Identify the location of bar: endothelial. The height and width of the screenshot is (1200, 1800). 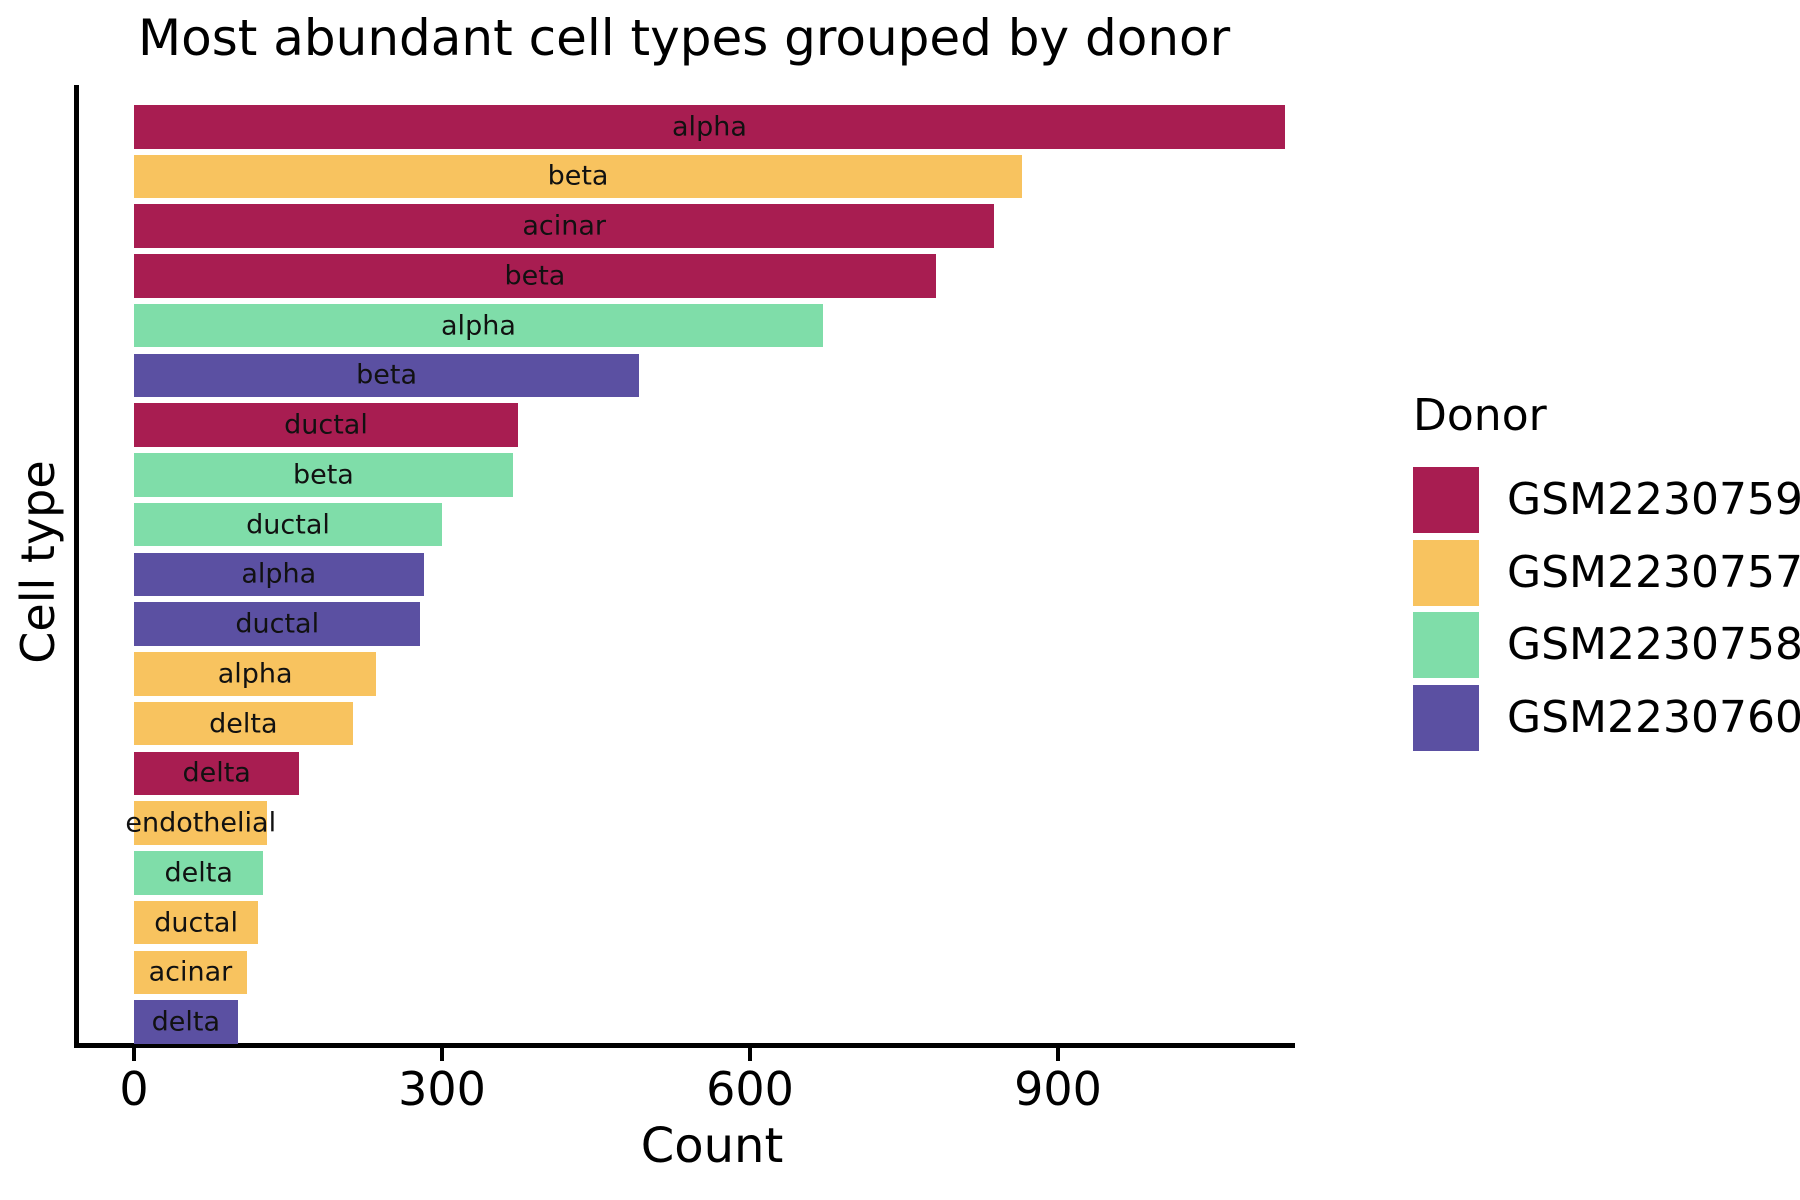
(200, 823).